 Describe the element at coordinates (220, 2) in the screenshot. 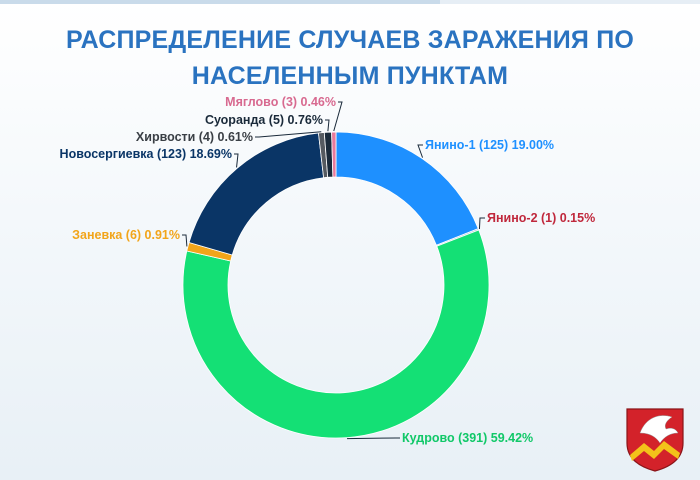

I see `top-decor-accent` at that location.